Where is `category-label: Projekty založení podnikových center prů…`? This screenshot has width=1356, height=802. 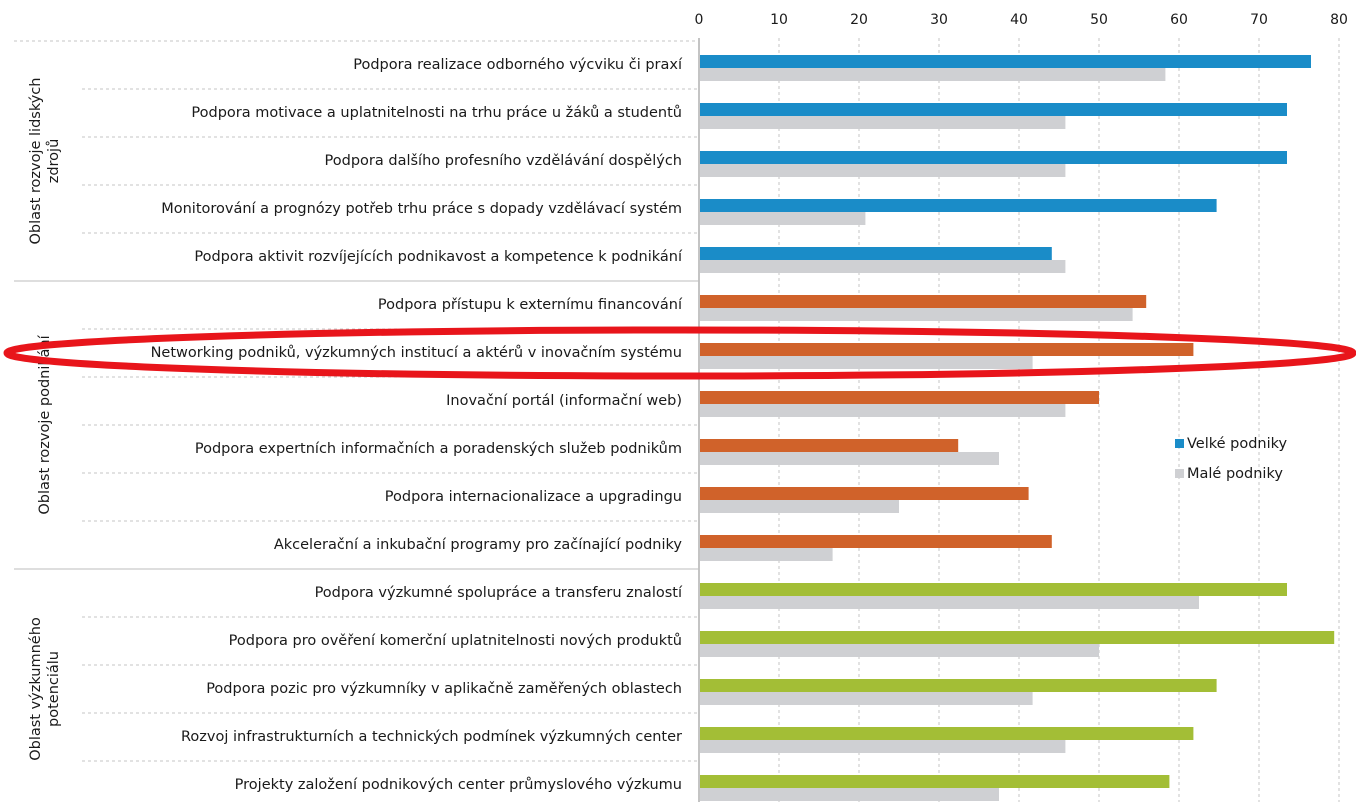
category-label: Projekty založení podnikových center prů… is located at coordinates (458, 785).